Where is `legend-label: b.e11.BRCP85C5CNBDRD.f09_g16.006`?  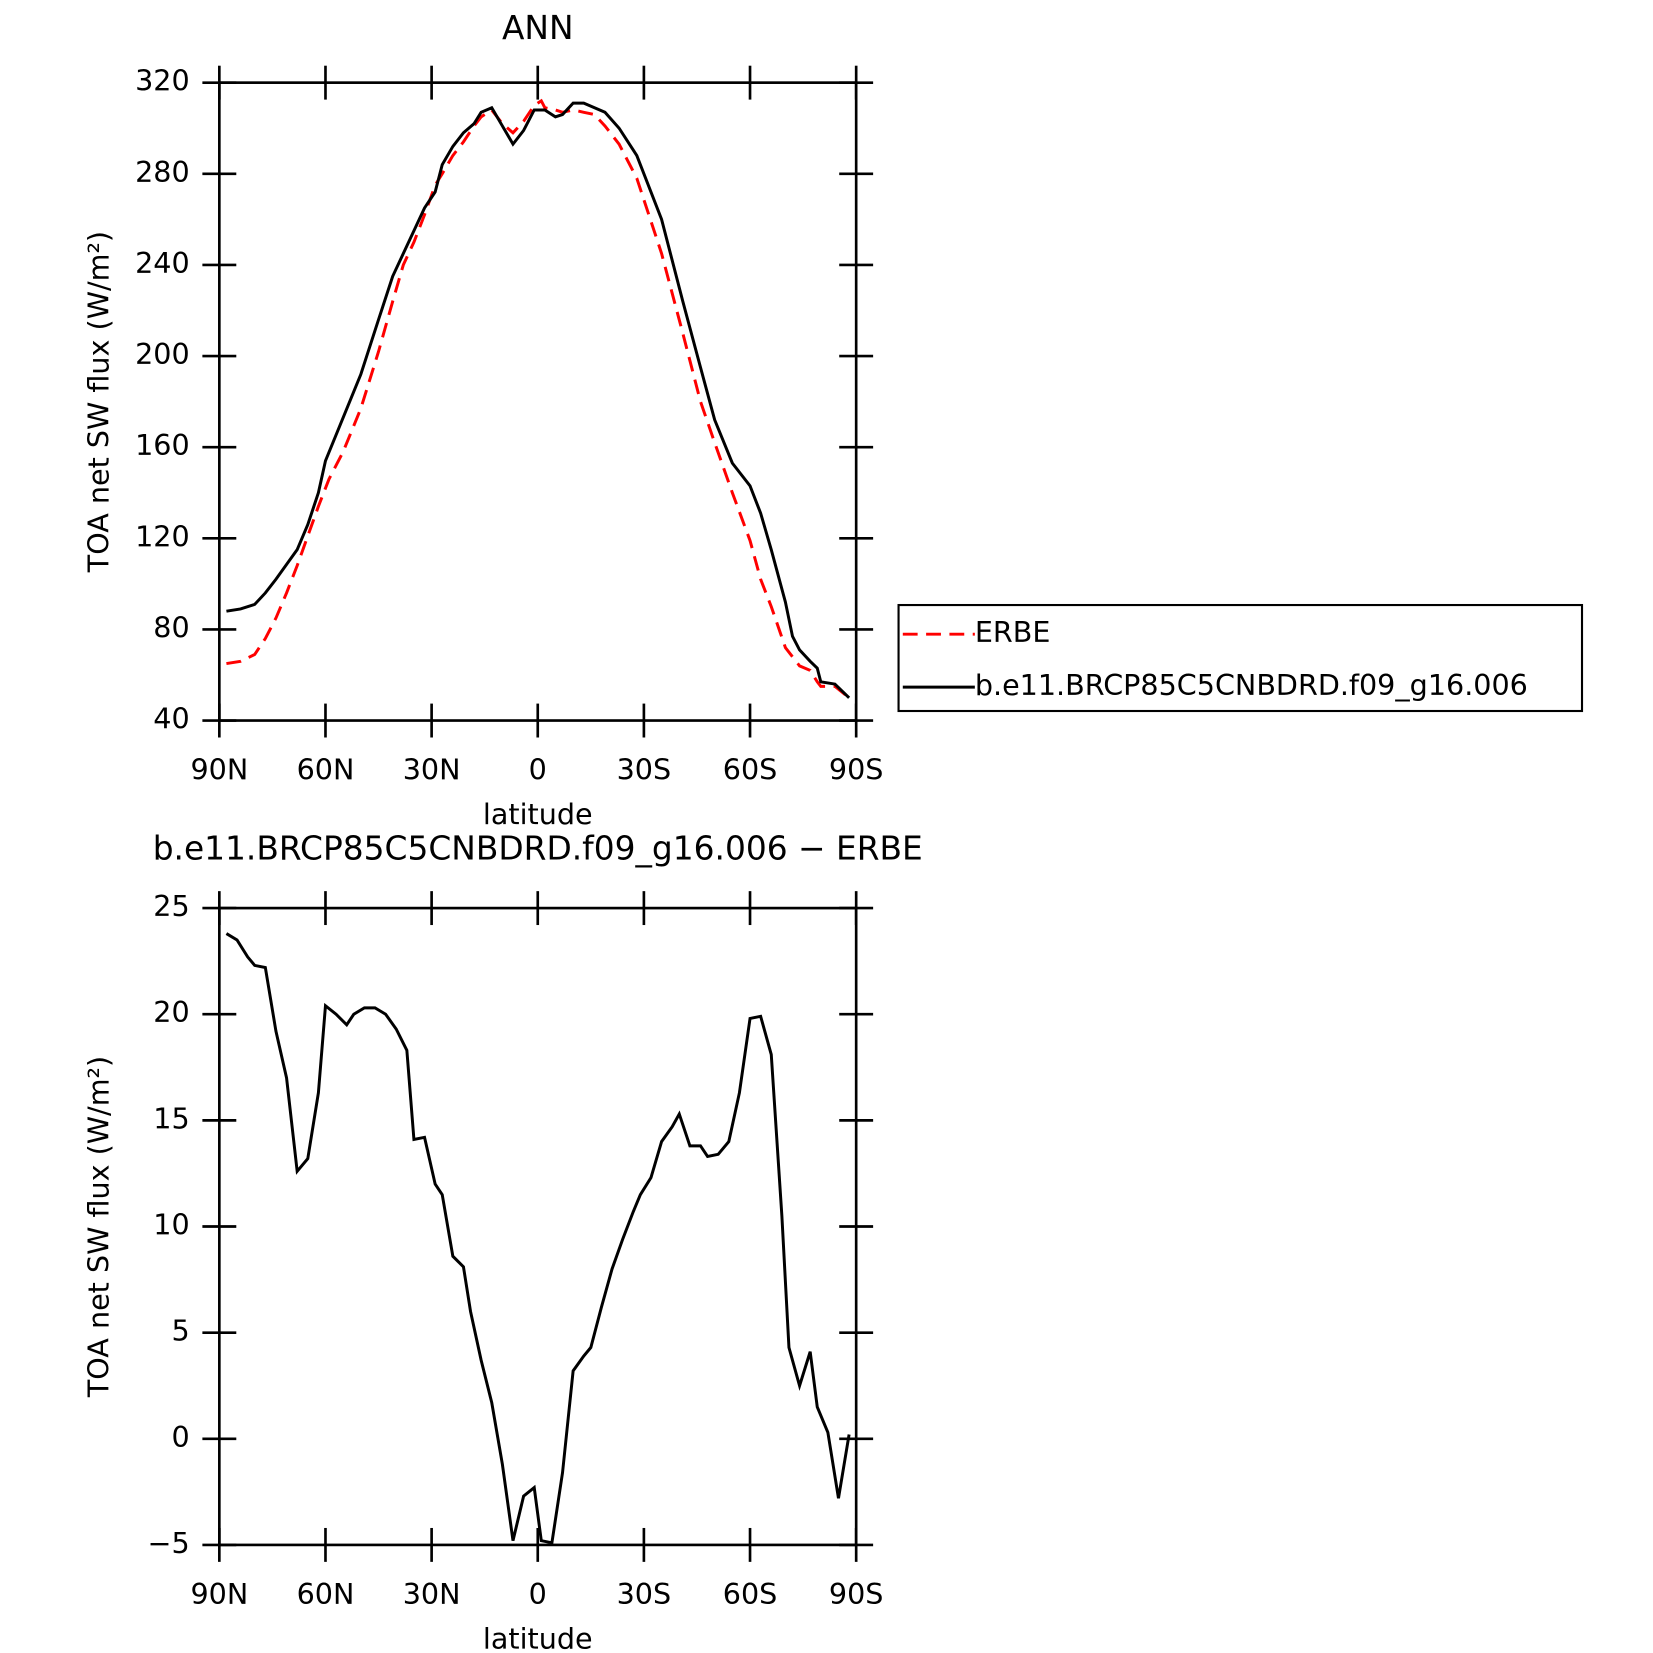 legend-label: b.e11.BRCP85C5CNBDRD.f09_g16.006 is located at coordinates (1251, 685).